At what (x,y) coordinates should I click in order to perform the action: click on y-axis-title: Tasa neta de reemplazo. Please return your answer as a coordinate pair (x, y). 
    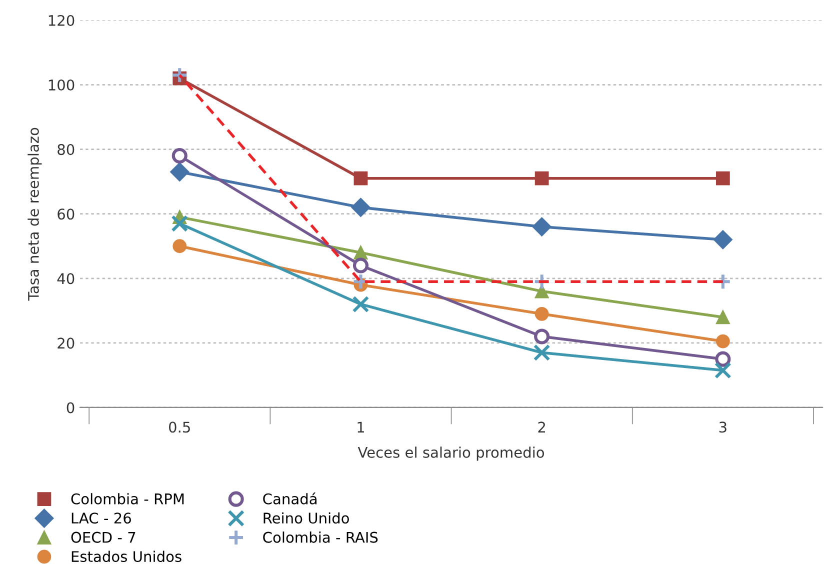
    Looking at the image, I should click on (35, 214).